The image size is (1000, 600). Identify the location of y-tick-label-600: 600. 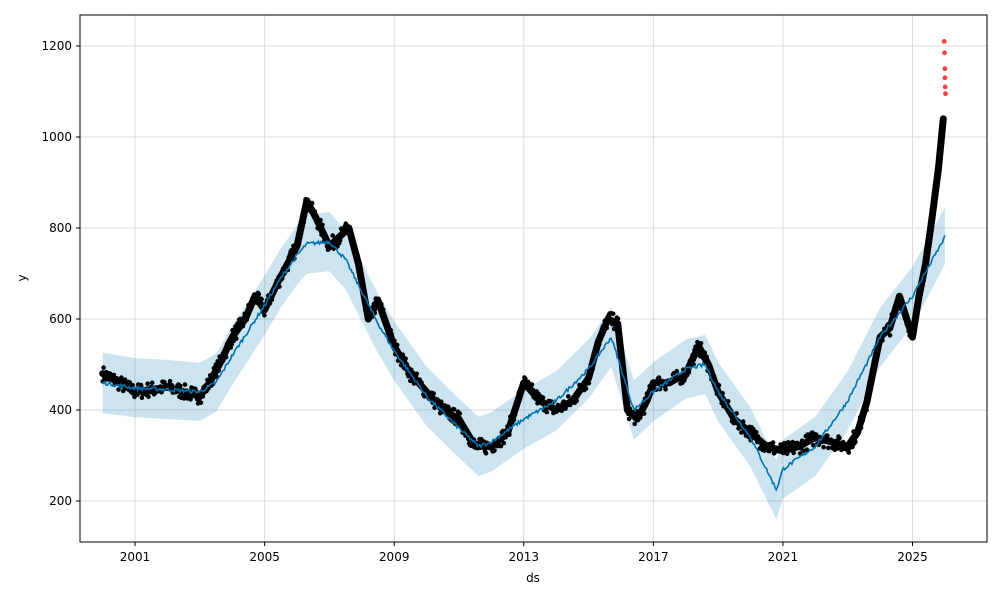
(60, 319).